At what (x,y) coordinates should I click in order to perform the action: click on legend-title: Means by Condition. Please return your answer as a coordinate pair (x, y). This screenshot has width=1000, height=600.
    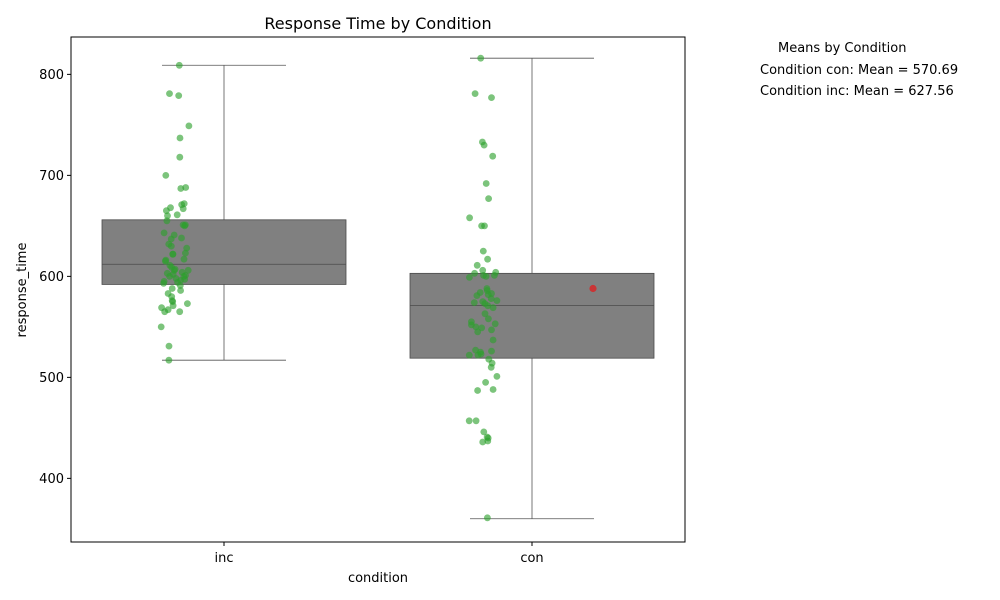
    Looking at the image, I should click on (842, 48).